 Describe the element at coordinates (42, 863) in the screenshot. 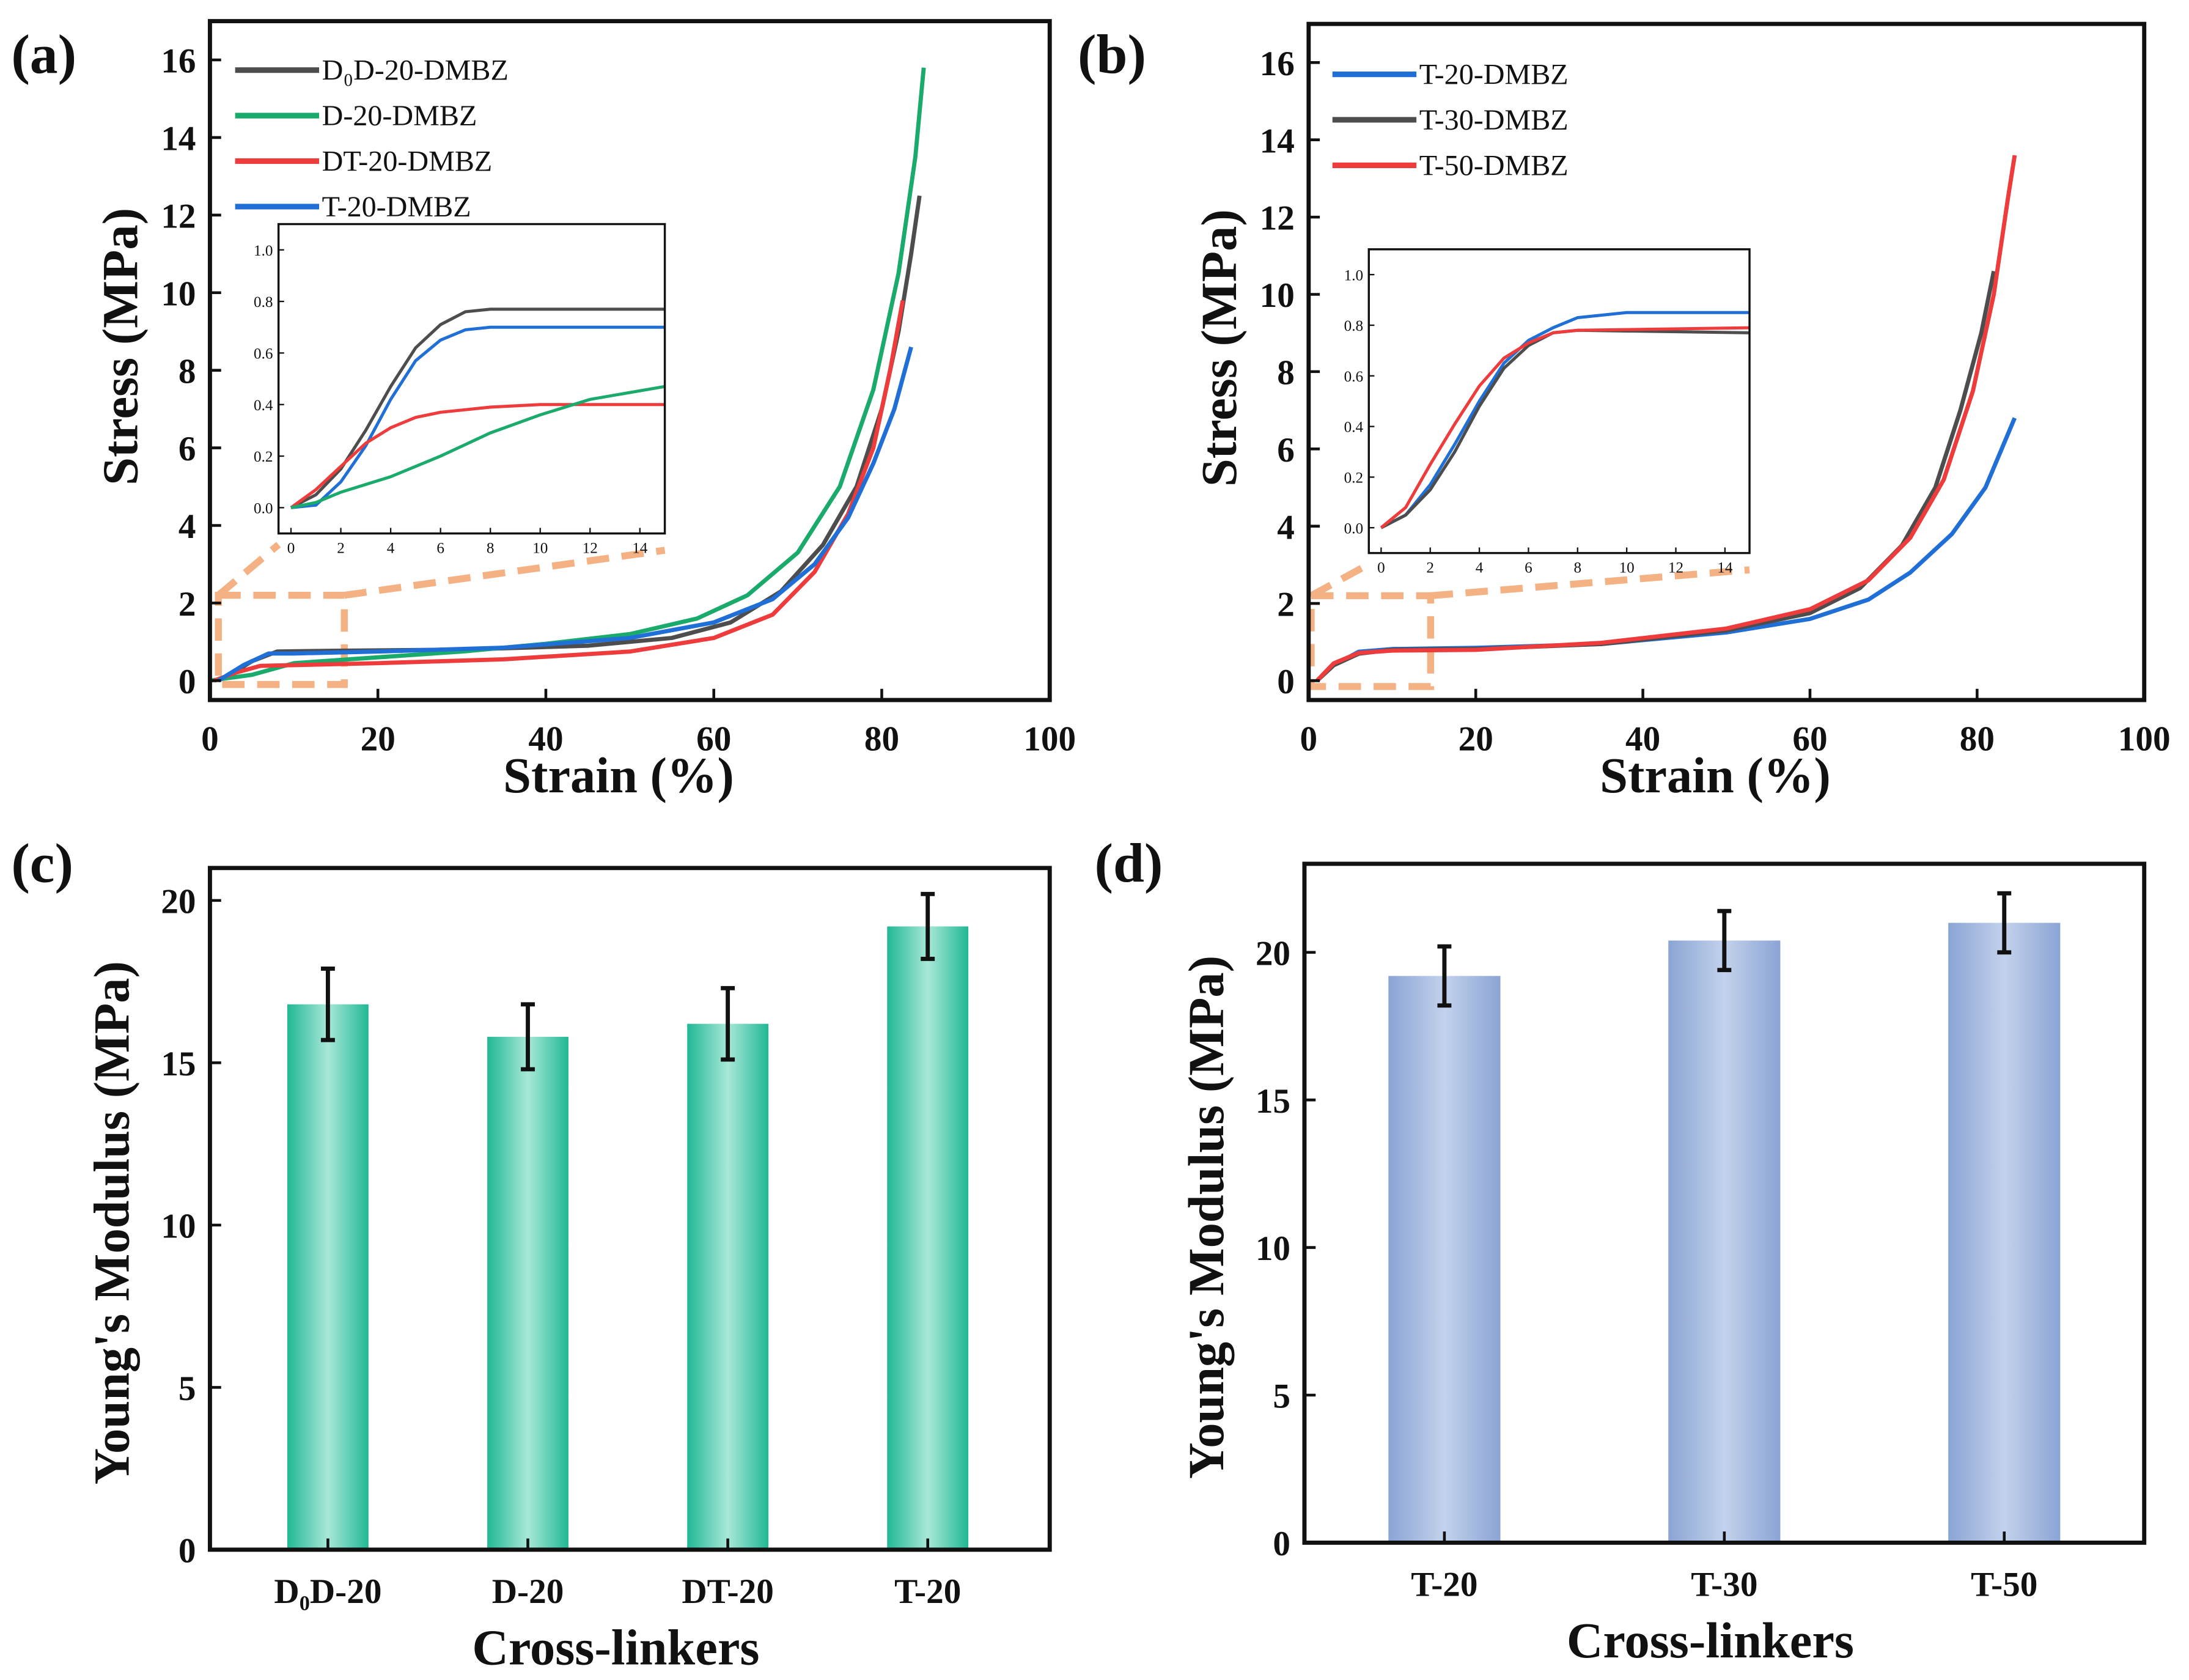

I see `panel-label: (c)` at that location.